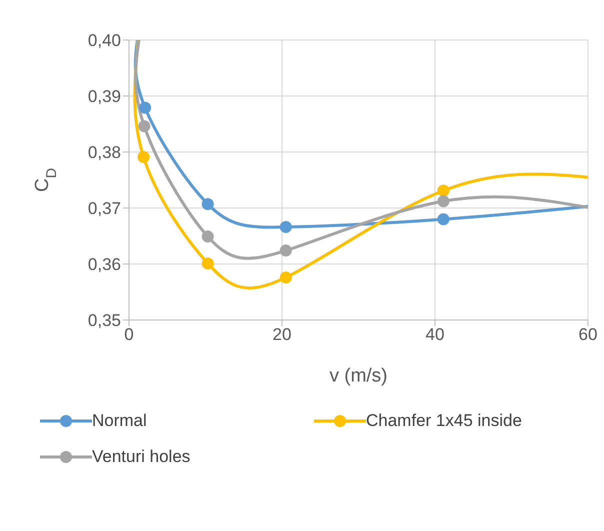 The image size is (604, 531). Describe the element at coordinates (435, 334) in the screenshot. I see `x-tick-label: 40` at that location.